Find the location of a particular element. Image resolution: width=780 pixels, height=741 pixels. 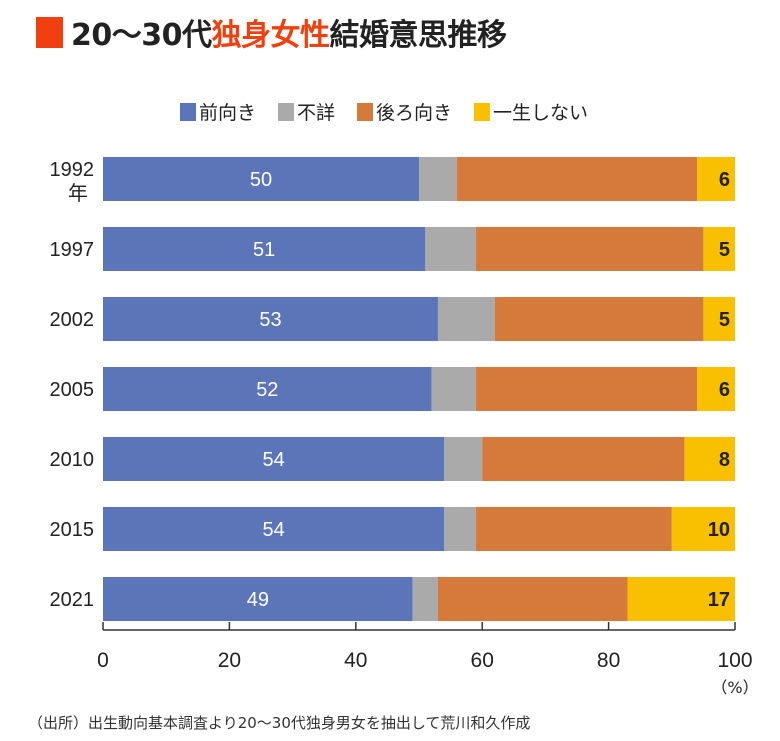

legend-label: 不詳 is located at coordinates (316, 113).